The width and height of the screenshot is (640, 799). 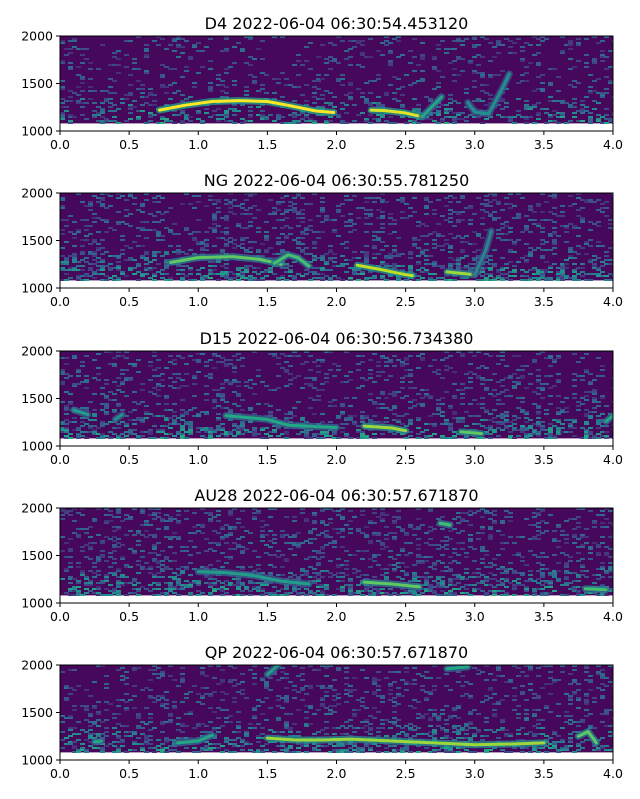 What do you see at coordinates (337, 338) in the screenshot?
I see `panel-title: D15 2022-06-04 06:30:56.734380` at bounding box center [337, 338].